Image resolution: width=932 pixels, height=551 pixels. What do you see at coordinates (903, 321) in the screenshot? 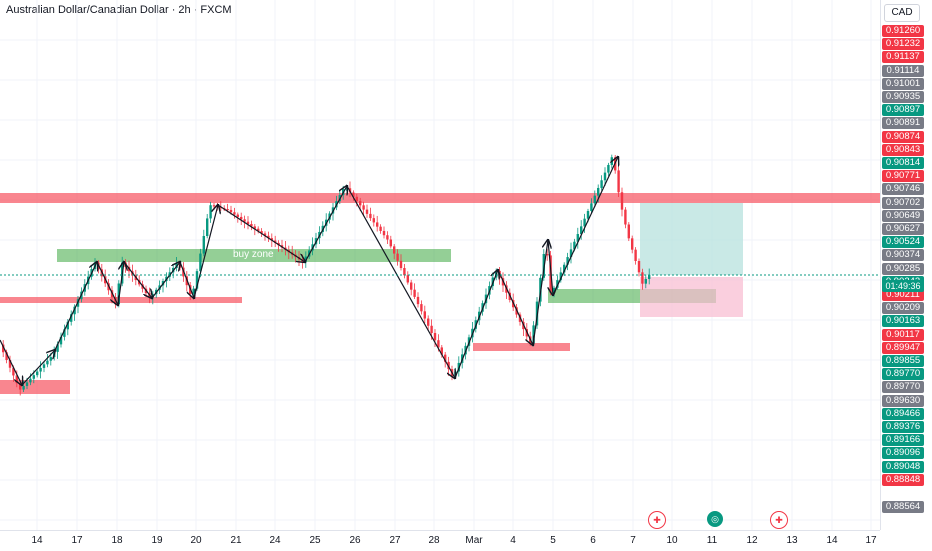
I see `price-label: 0.90163` at bounding box center [903, 321].